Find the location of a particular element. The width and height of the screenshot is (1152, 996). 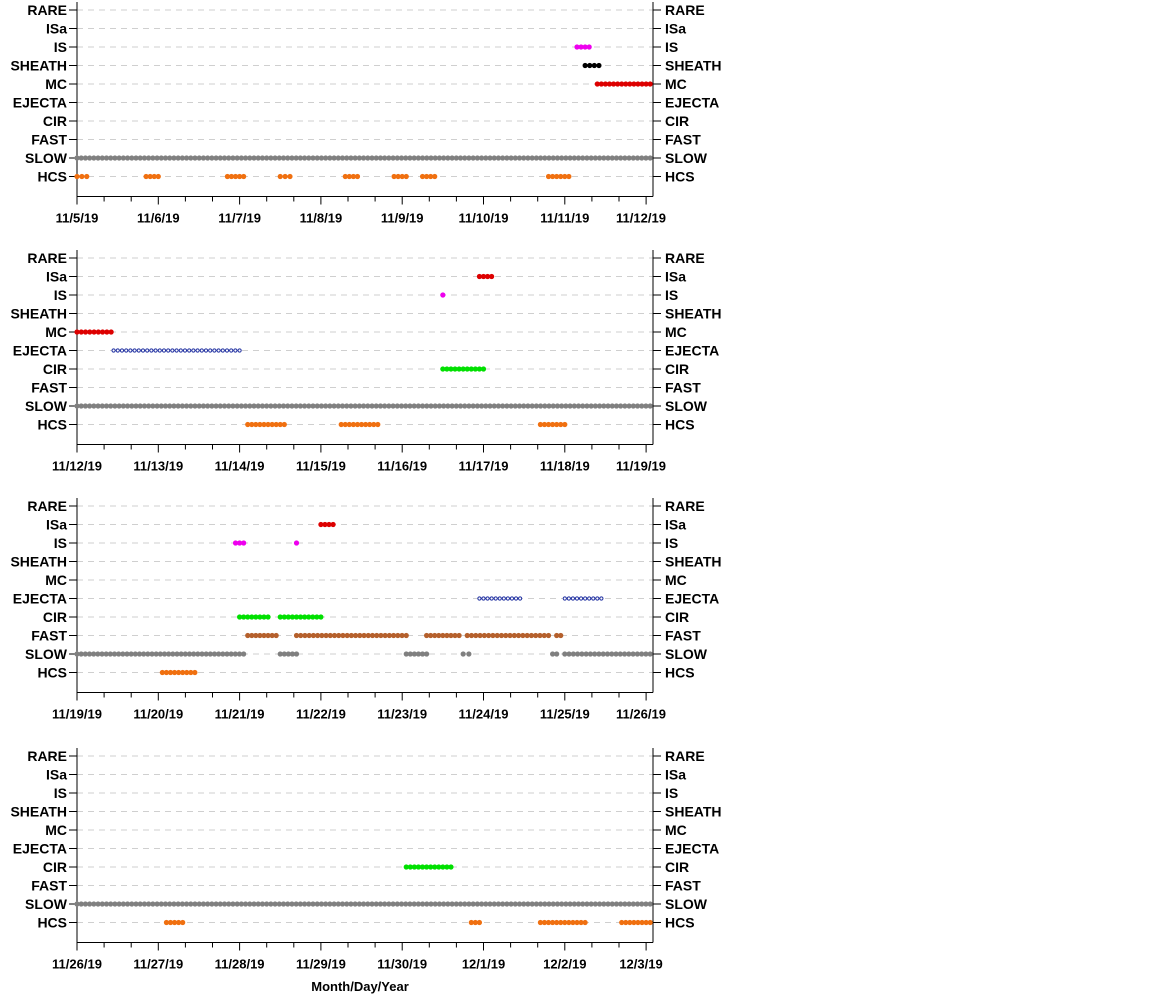

y-label-left-isa: ISa is located at coordinates (56, 525).